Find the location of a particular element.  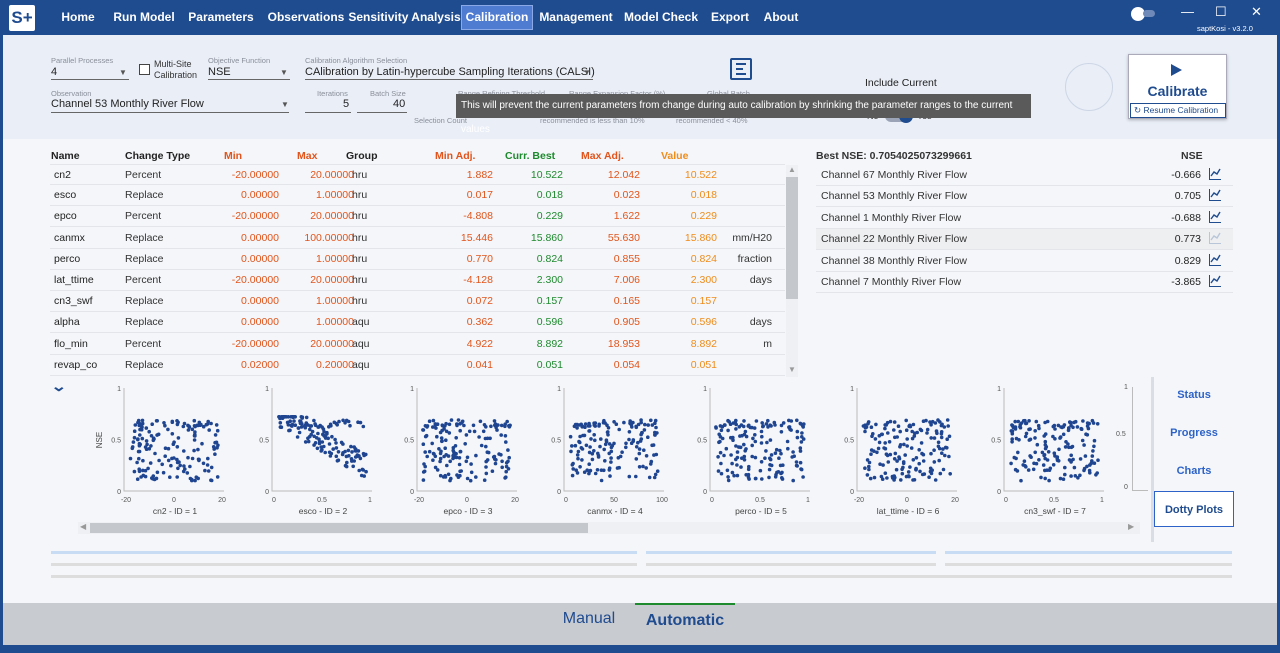

nse-row: Channel 67 Monthly River Flow -0.666 is located at coordinates (1024, 175).